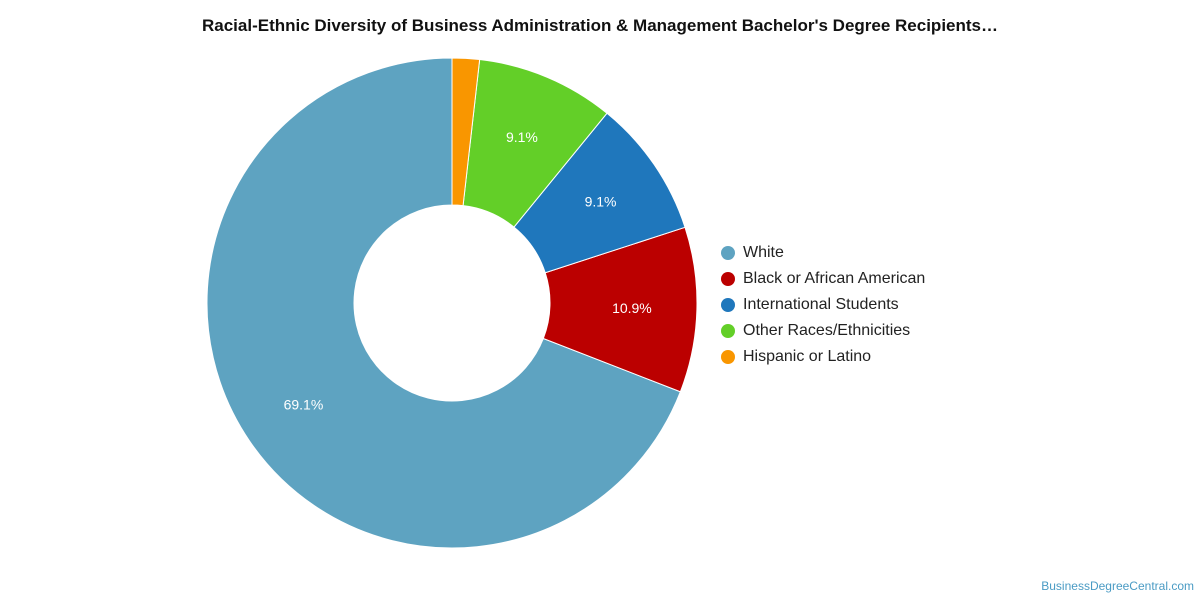 The image size is (1200, 600). What do you see at coordinates (304, 405) in the screenshot?
I see `slice-label: 69.1%` at bounding box center [304, 405].